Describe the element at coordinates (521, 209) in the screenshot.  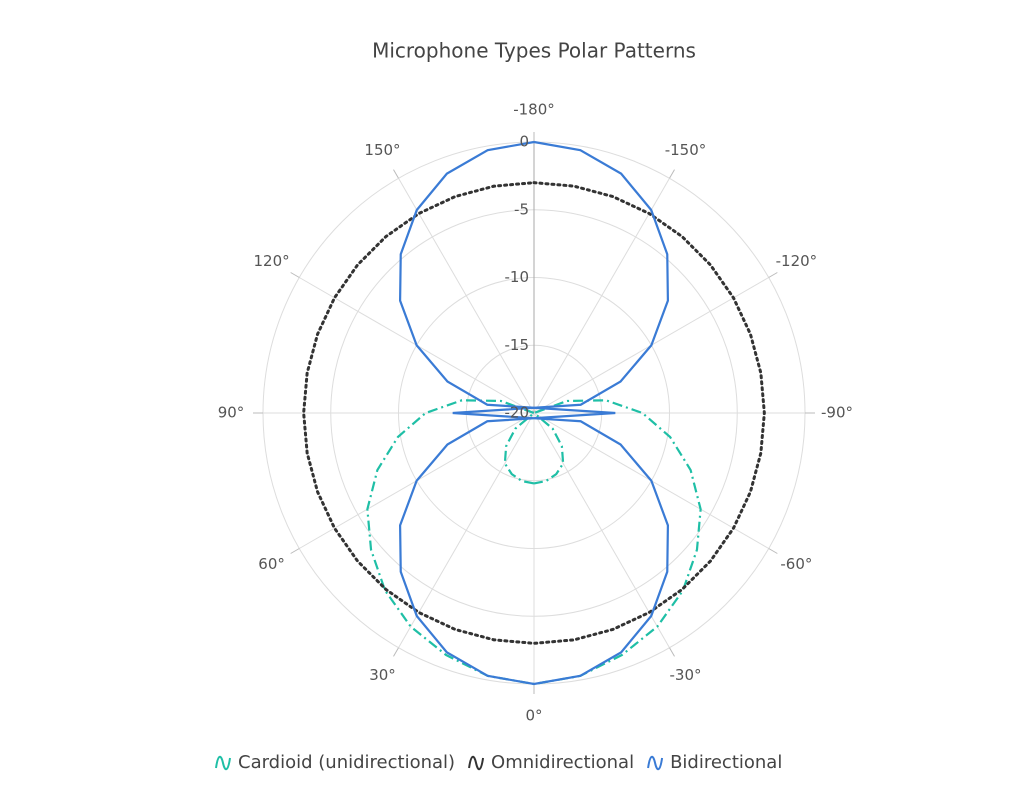
I see `radial-tick-label: -5` at that location.